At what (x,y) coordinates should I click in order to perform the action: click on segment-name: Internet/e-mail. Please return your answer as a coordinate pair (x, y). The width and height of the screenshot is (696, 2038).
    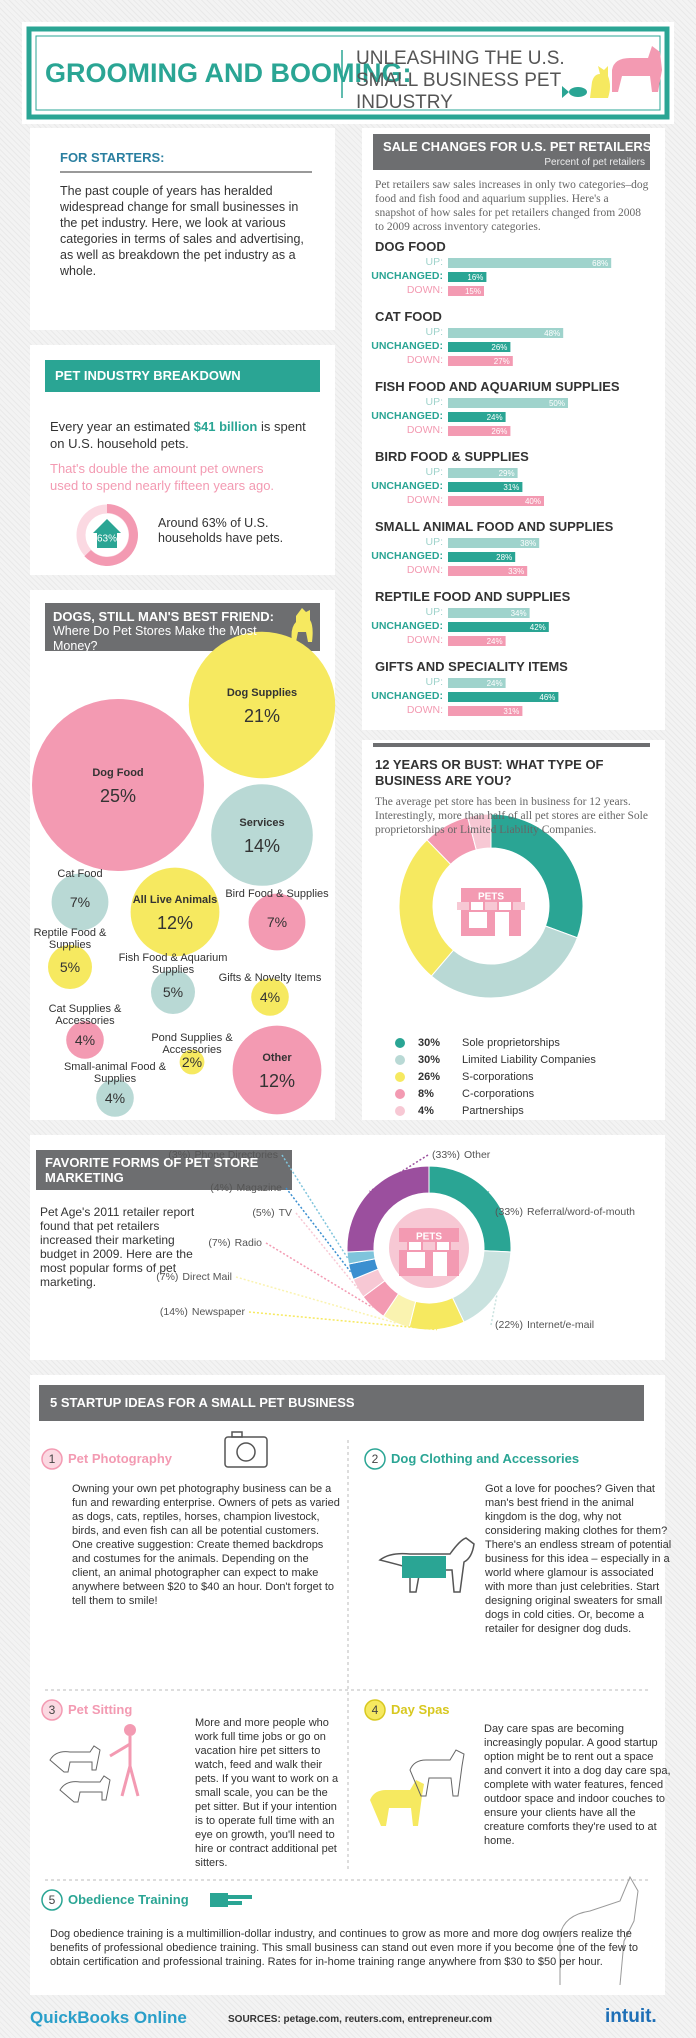
    Looking at the image, I should click on (561, 1325).